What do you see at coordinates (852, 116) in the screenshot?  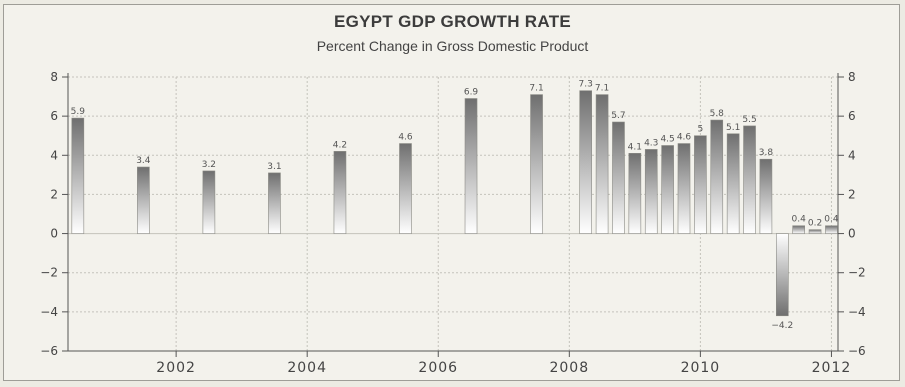 I see `y-tick-label-right: 6` at bounding box center [852, 116].